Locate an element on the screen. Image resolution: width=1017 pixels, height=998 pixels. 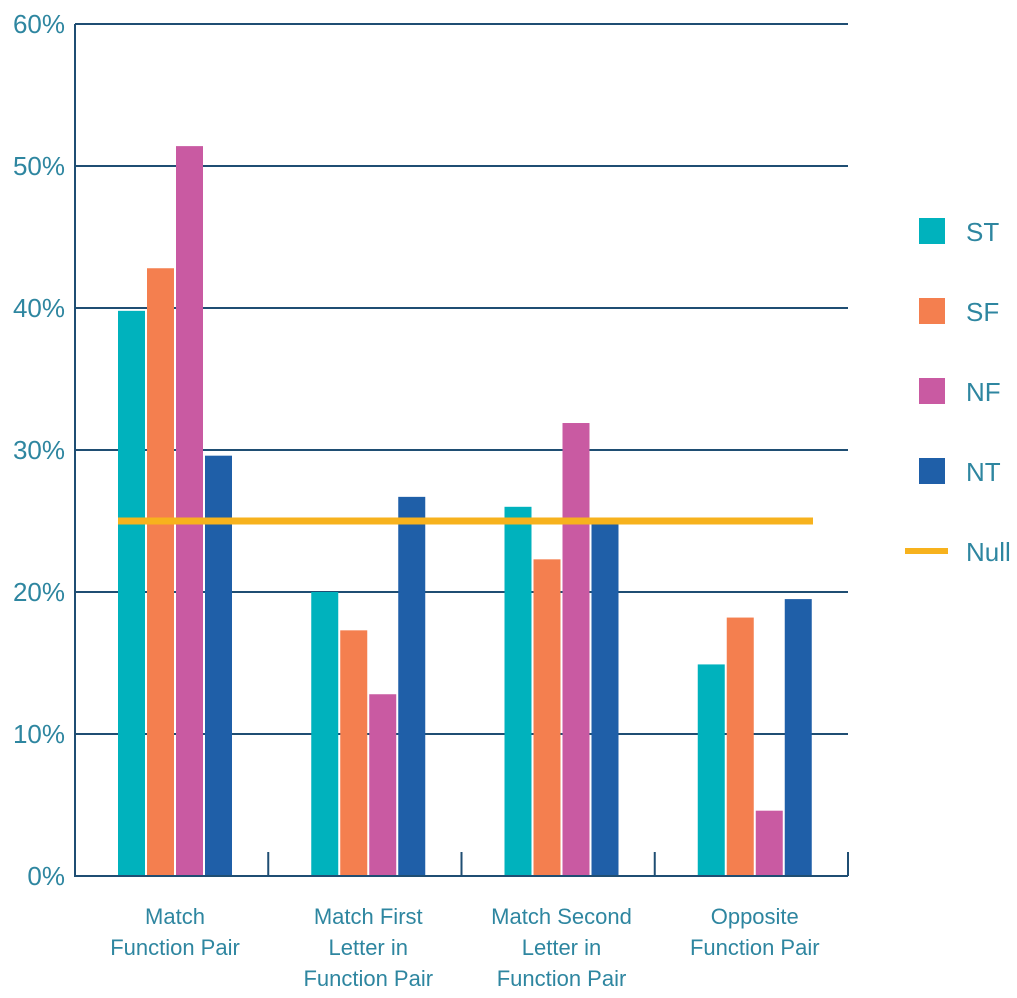
y-tick-label: 60% is located at coordinates (39, 24).